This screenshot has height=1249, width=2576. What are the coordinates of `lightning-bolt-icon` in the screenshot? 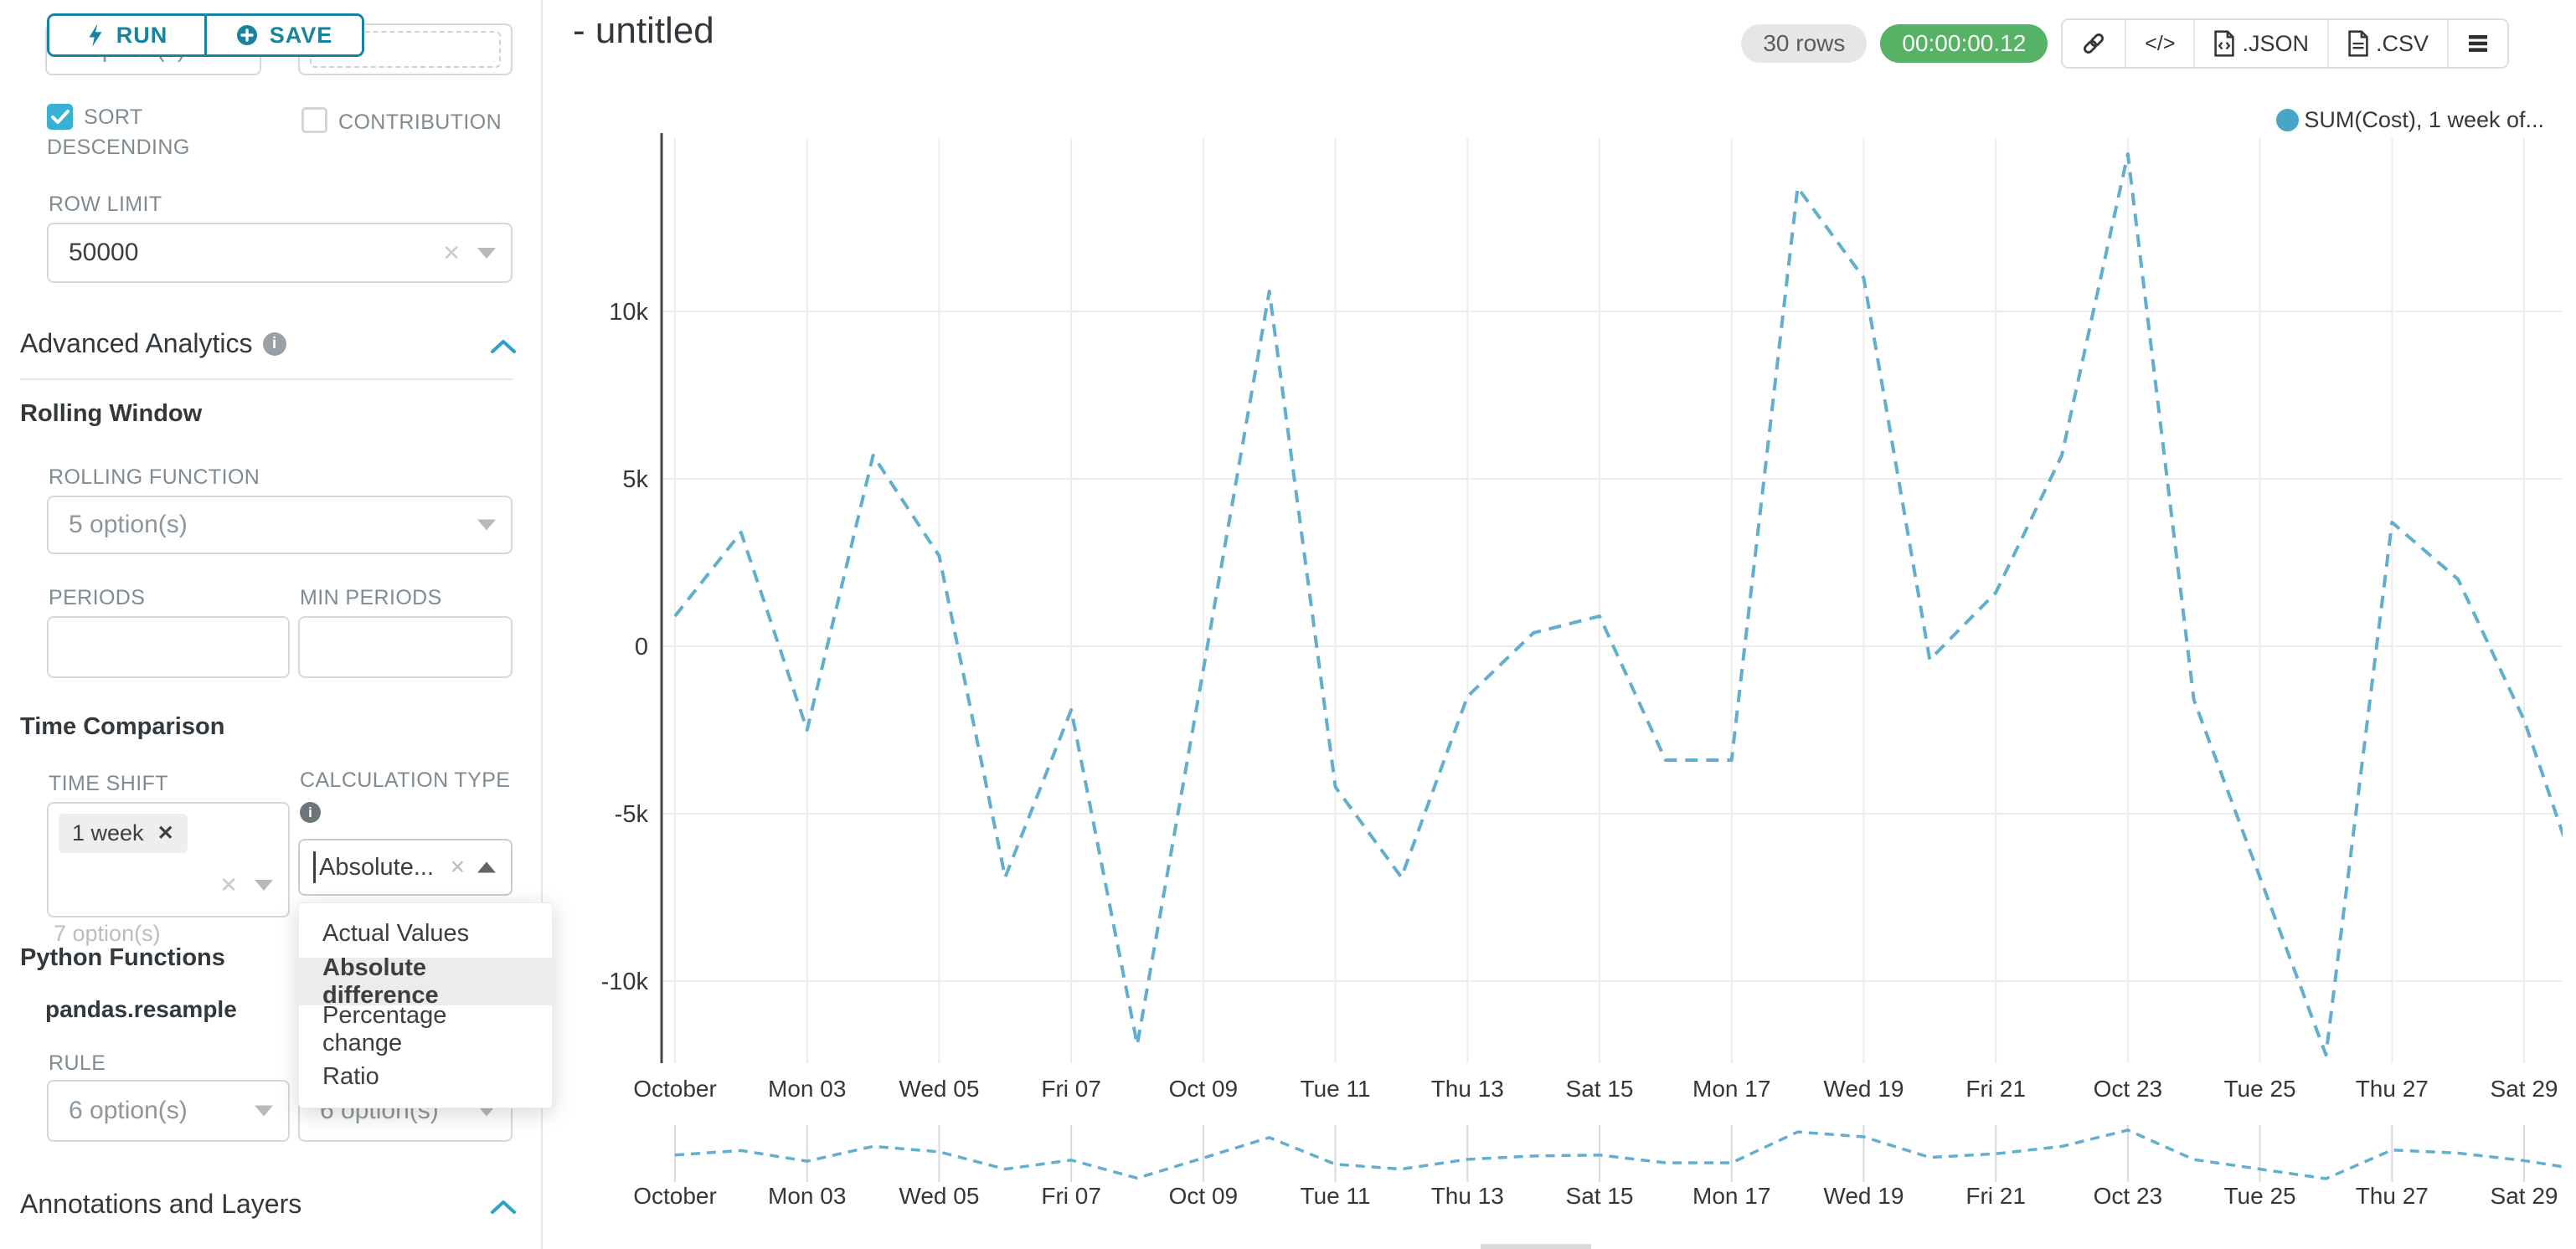 It's located at (95, 35).